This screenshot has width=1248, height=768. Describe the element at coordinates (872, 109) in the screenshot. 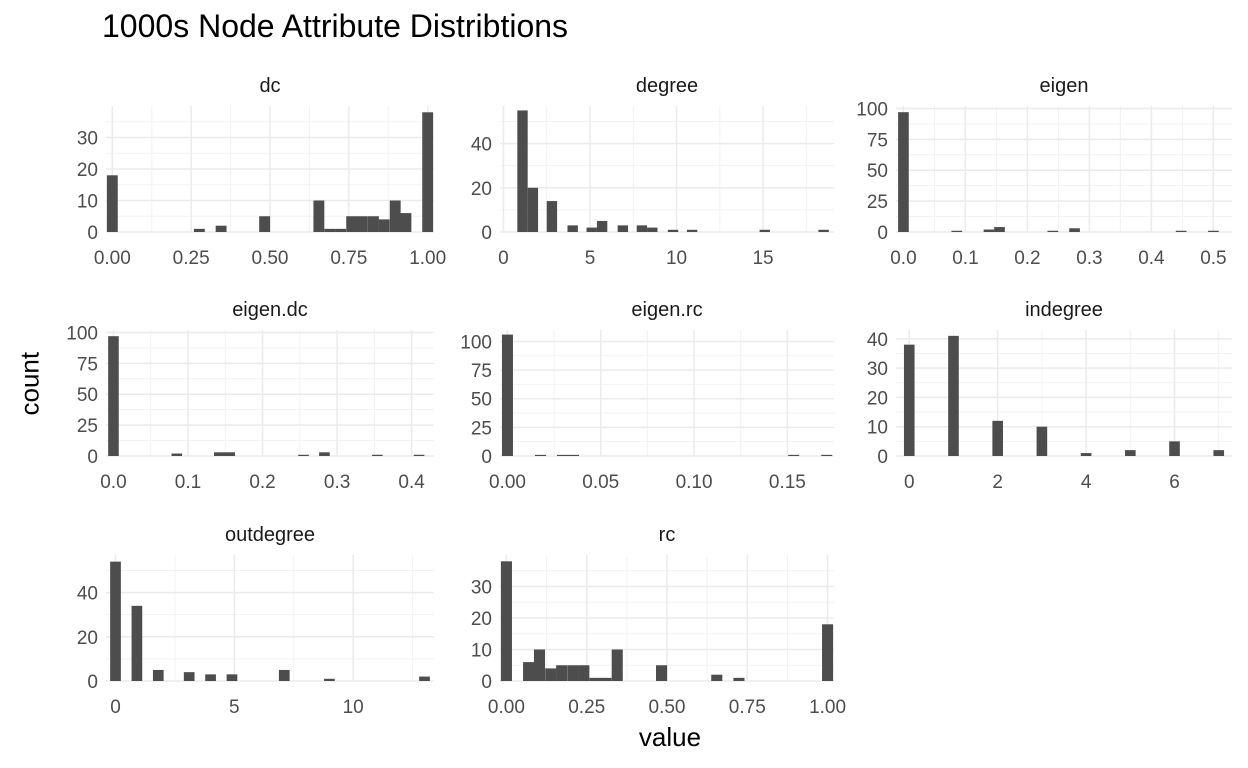

I see `y-tick-label: 100` at that location.